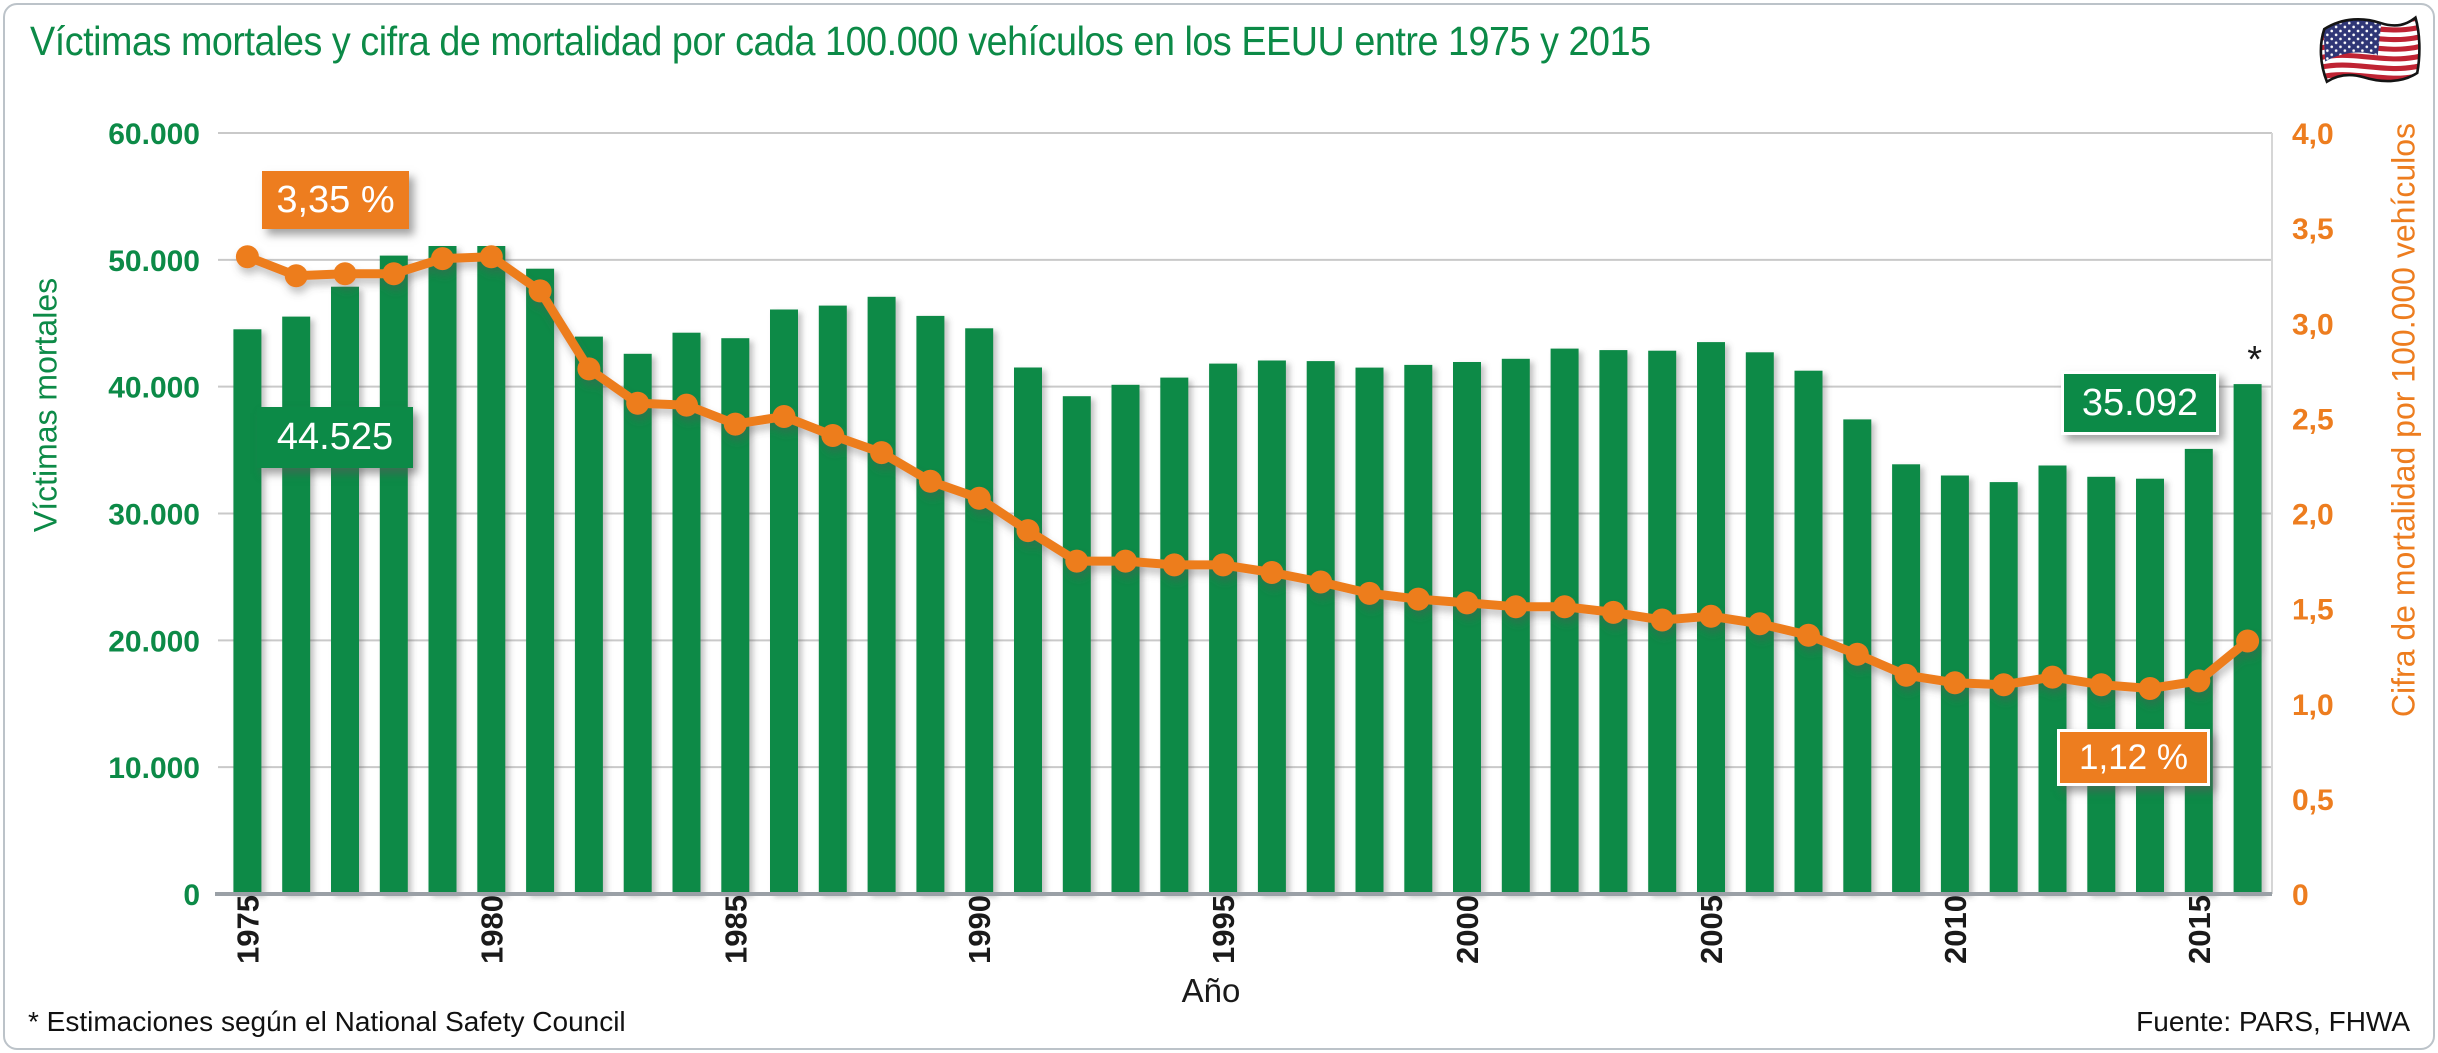  What do you see at coordinates (247, 929) in the screenshot?
I see `x-tick-1975: 1975` at bounding box center [247, 929].